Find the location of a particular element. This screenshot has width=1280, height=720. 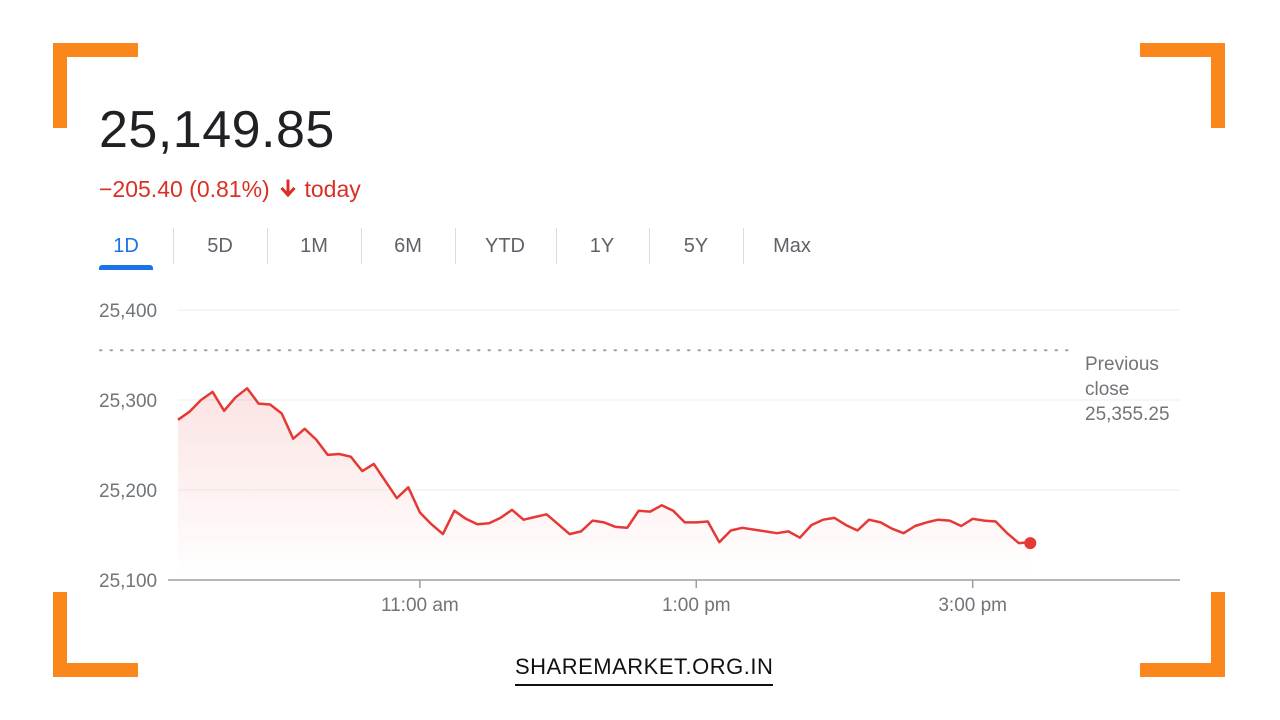

range-tabs: 1D 5D 1M 6M YTD 1Y 5Y Max is located at coordinates (469, 248).